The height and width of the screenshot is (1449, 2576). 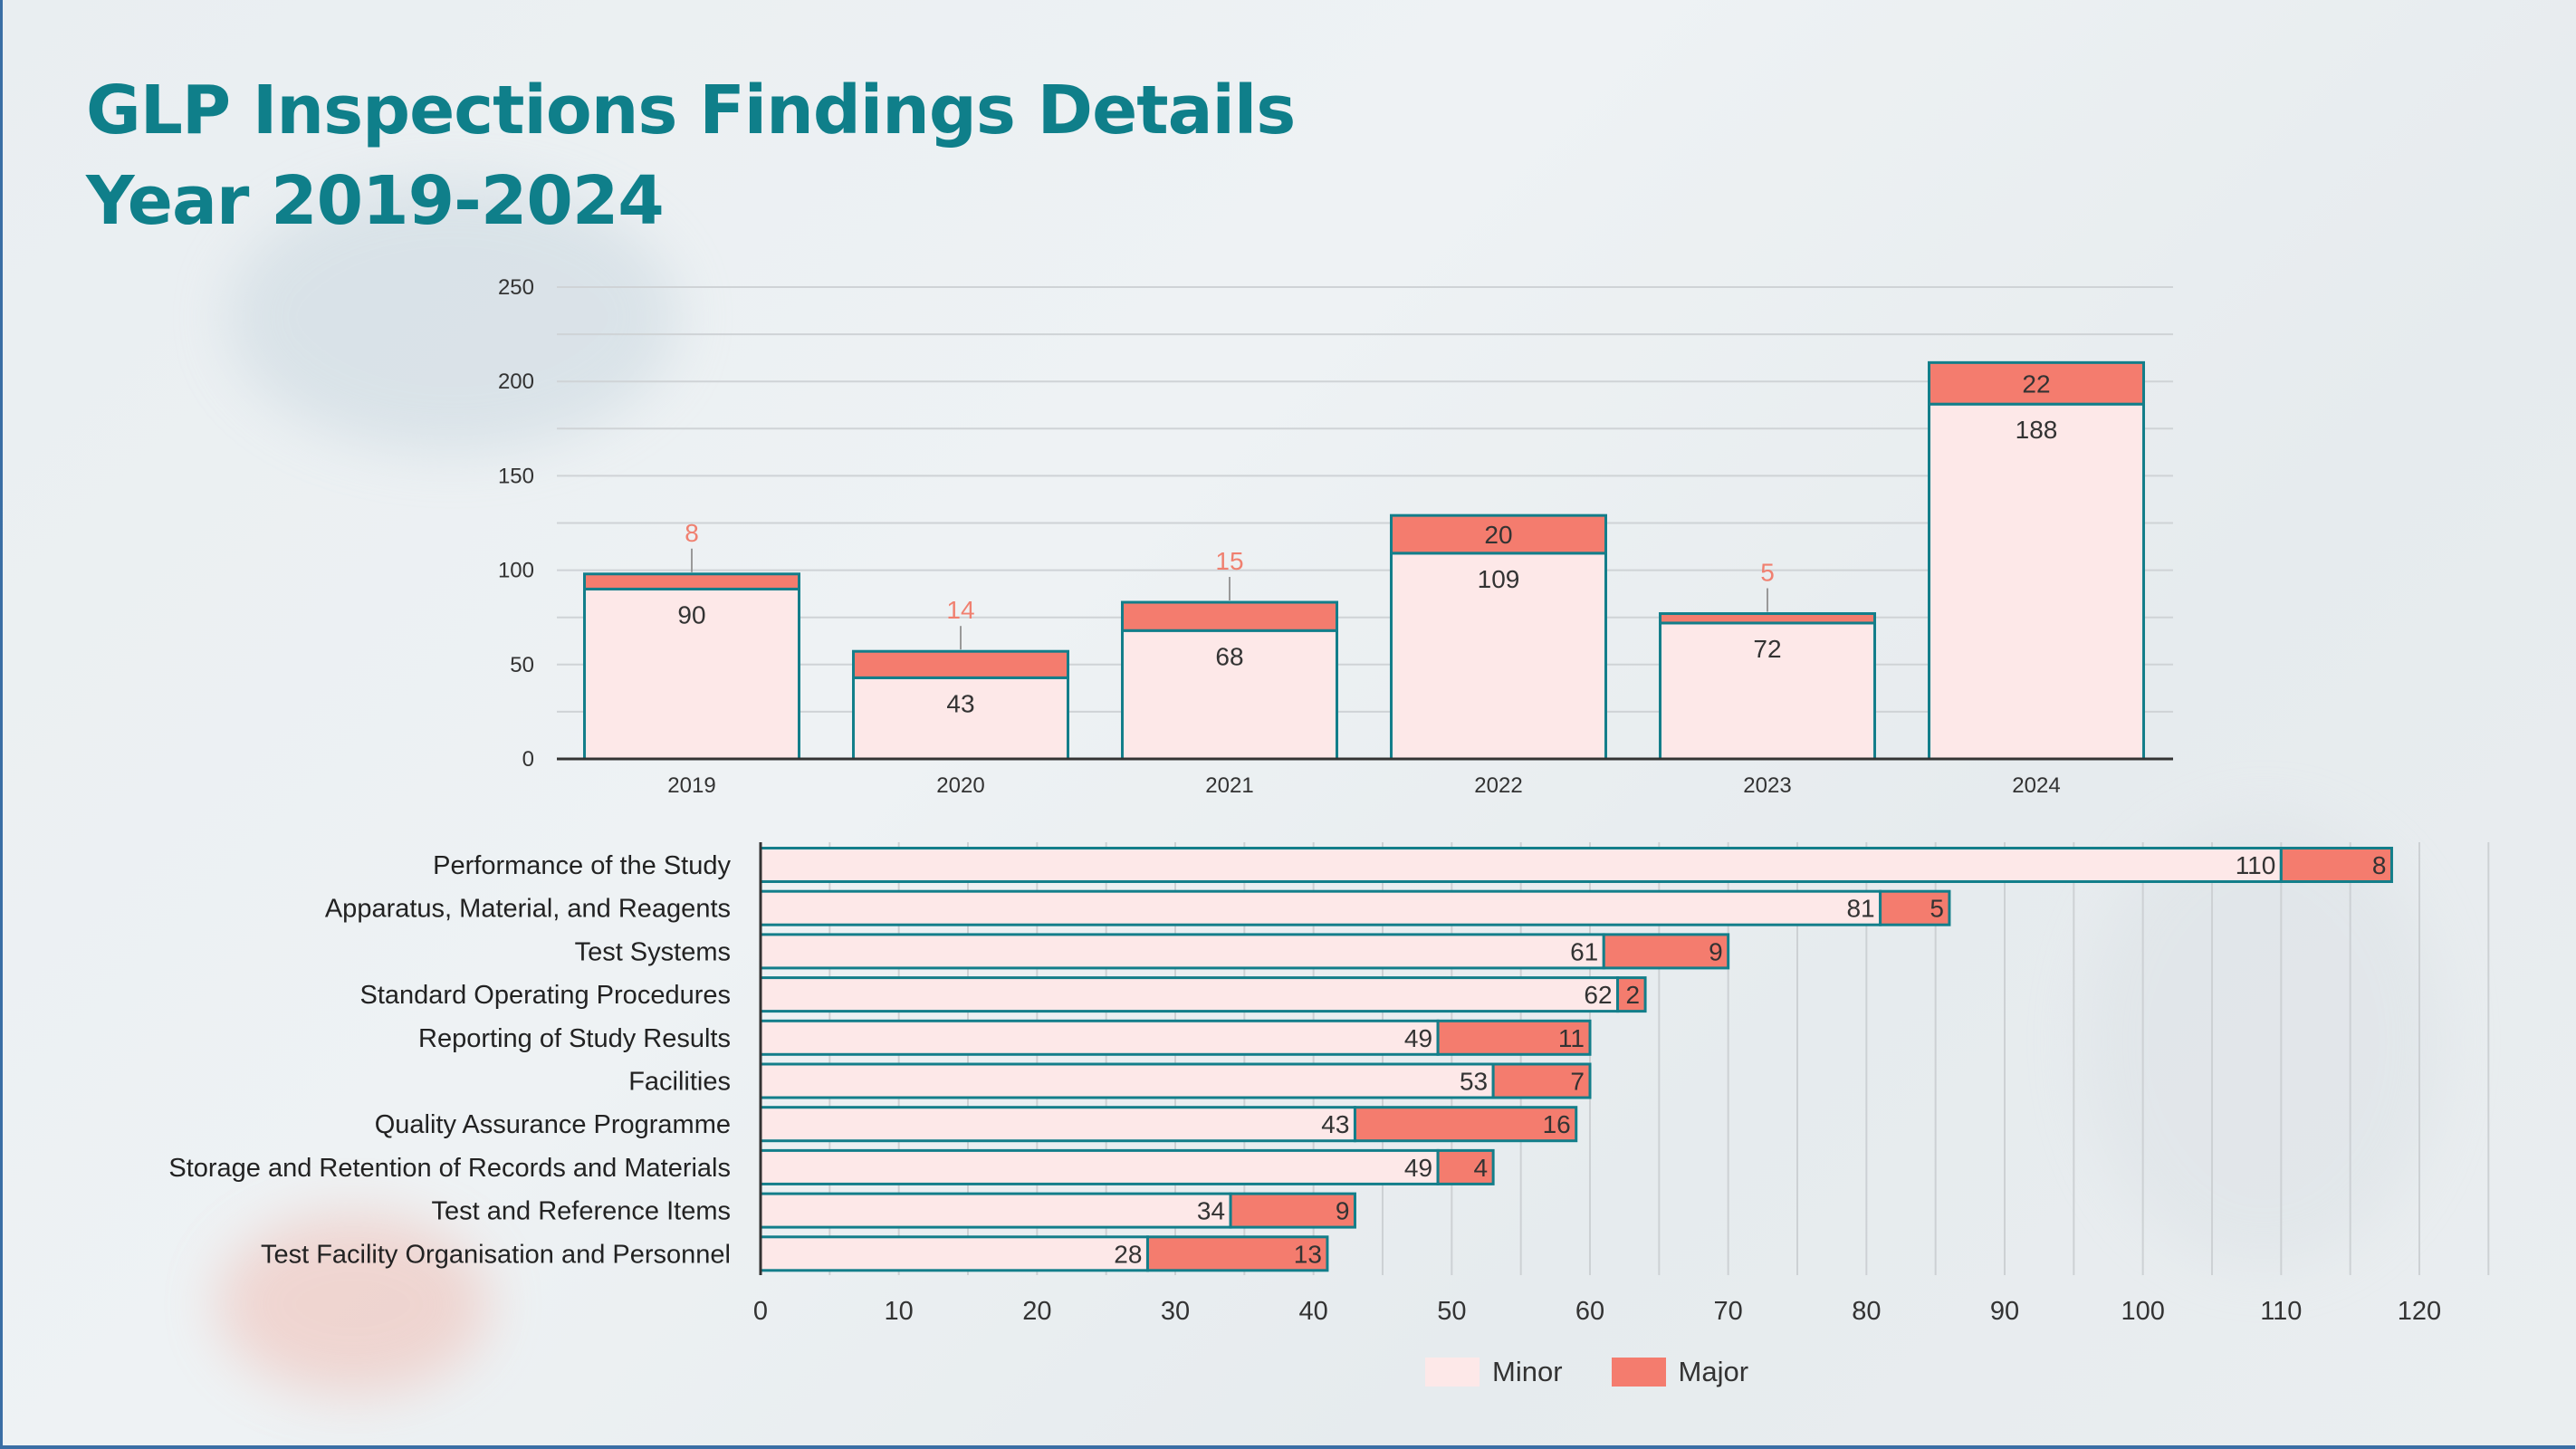 I want to click on h-xtick-label: 60, so click(x=1589, y=1311).